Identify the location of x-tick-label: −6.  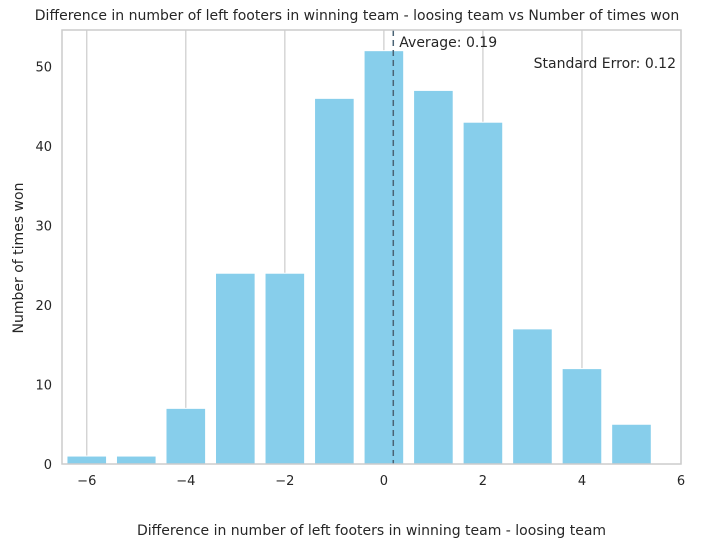
(86, 481).